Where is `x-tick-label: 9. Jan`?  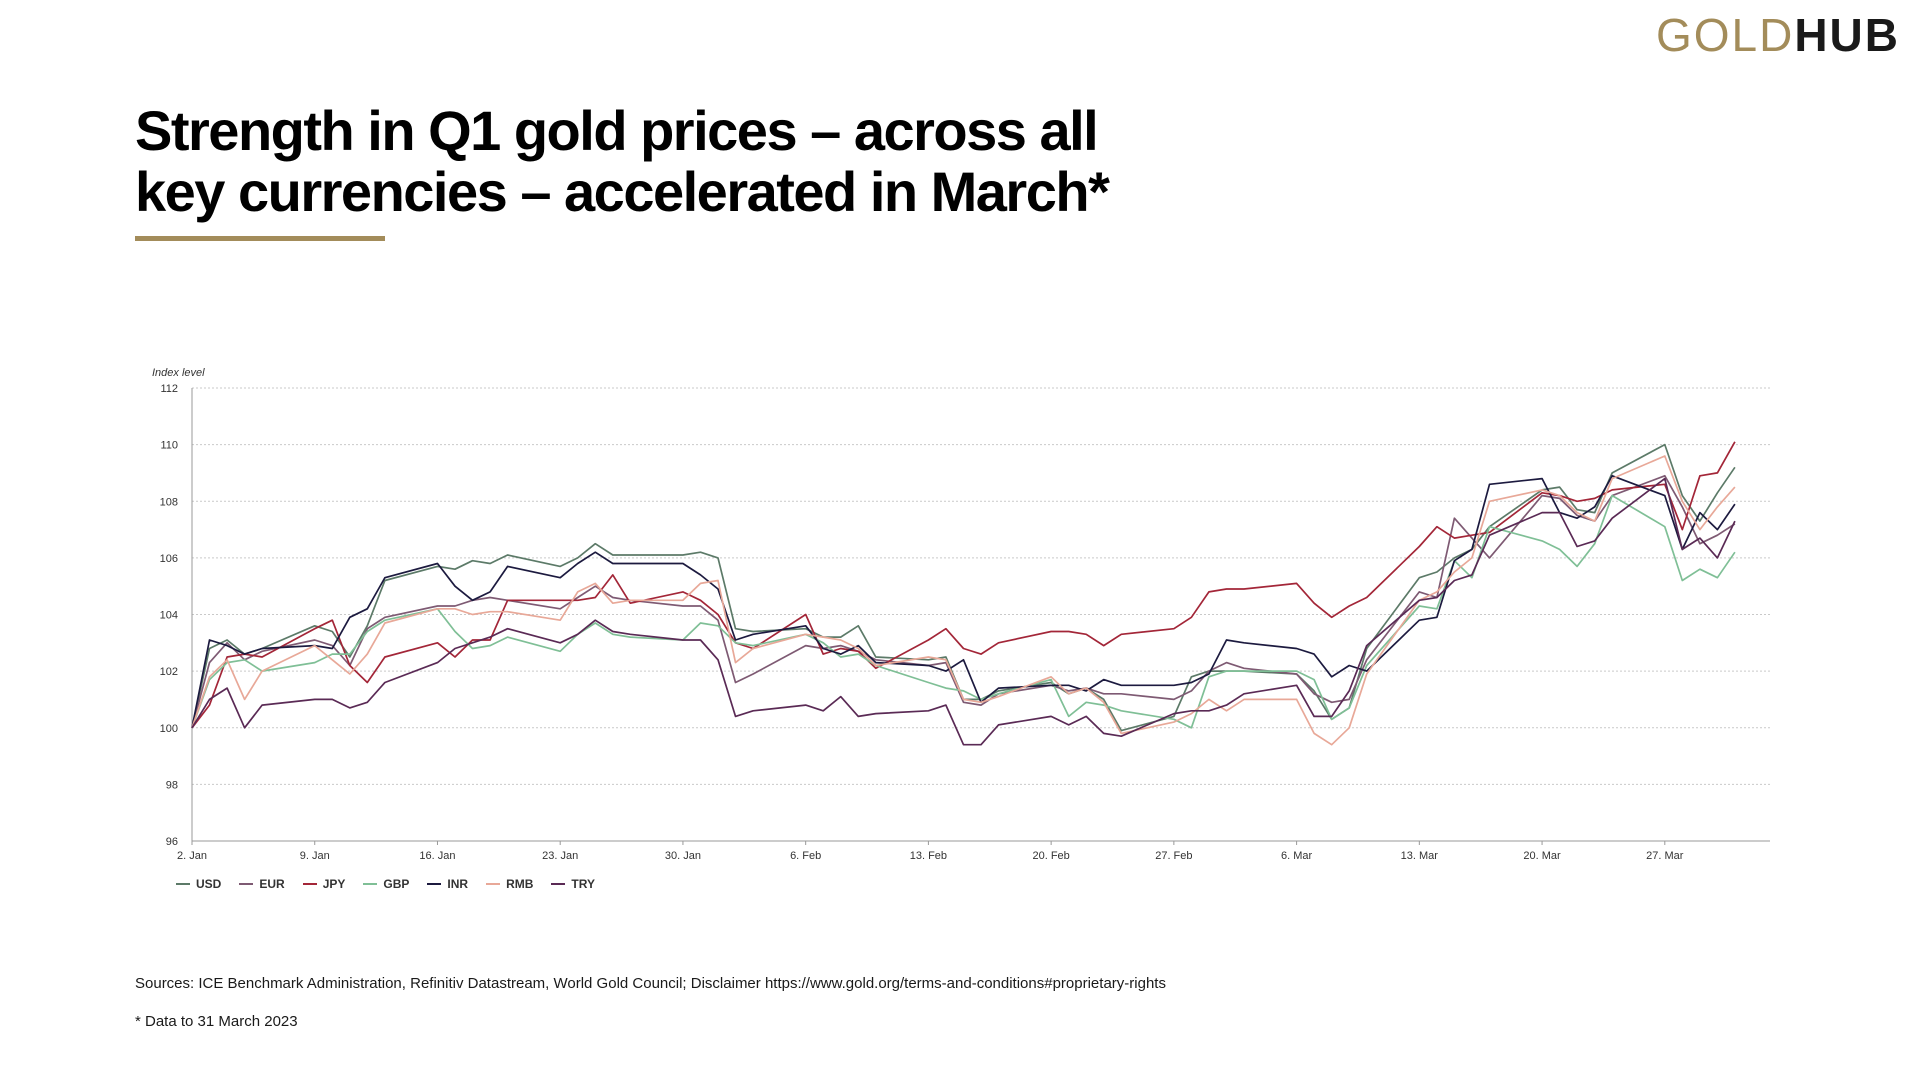
x-tick-label: 9. Jan is located at coordinates (315, 856).